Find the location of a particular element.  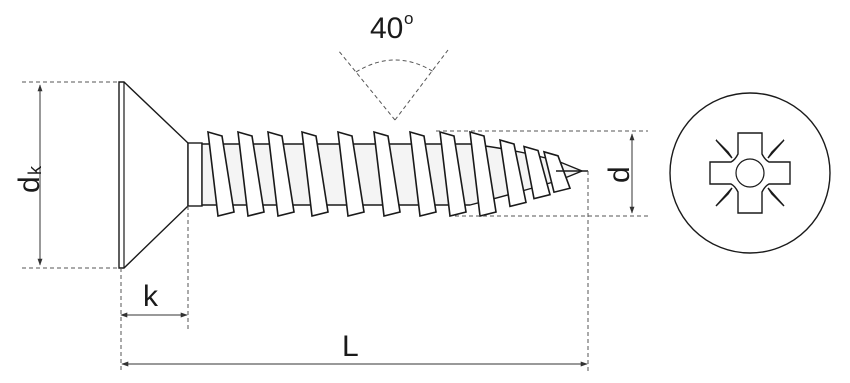

angle-indicator: 40 o is located at coordinates (393, 65).